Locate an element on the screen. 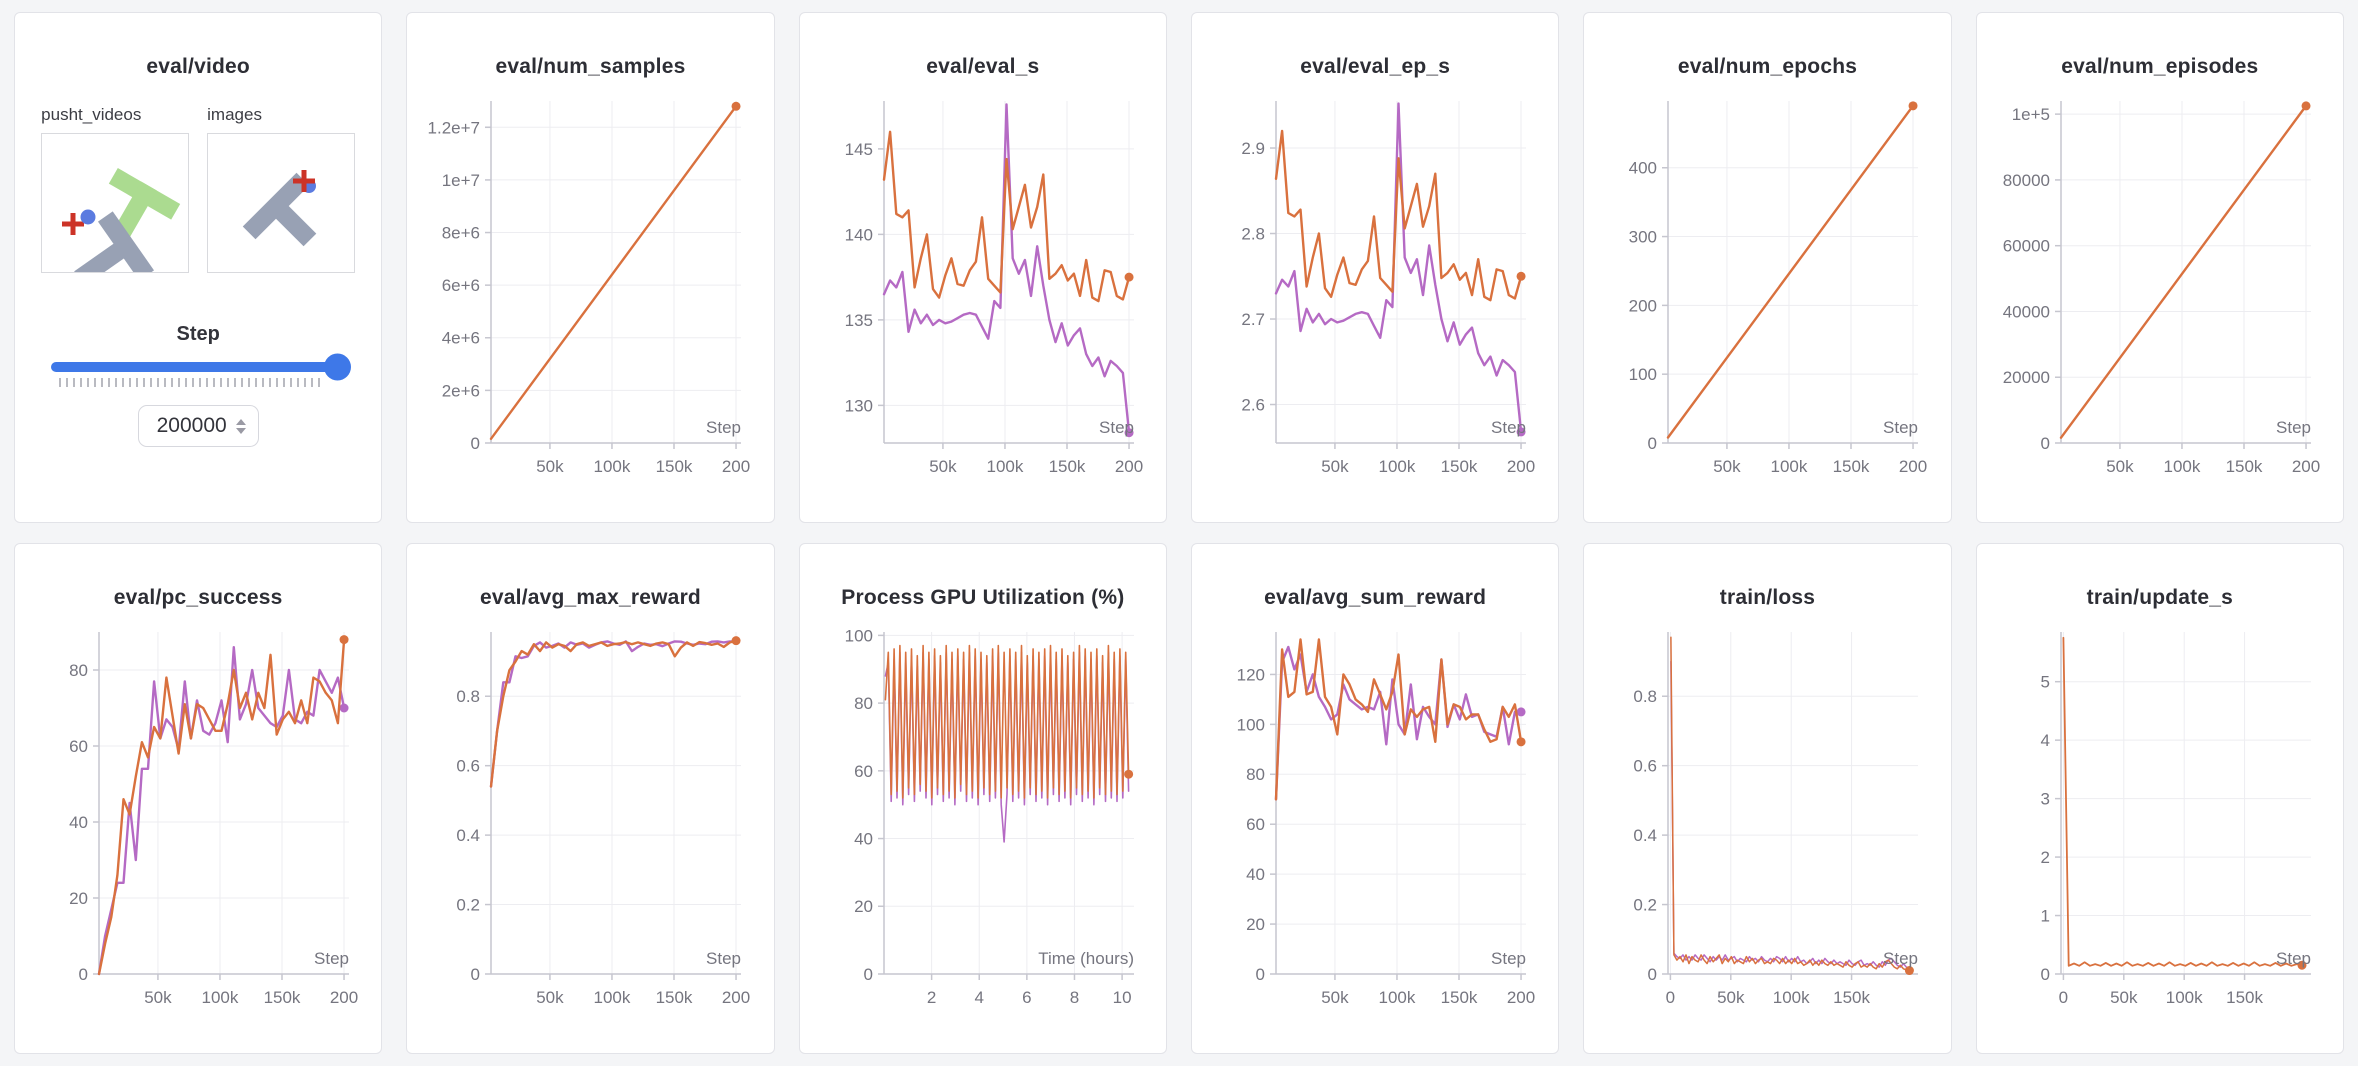 Image resolution: width=2358 pixels, height=1066 pixels. tick-labels: 0 20 40 60 80 100 2 4 6 8 10 is located at coordinates (987, 816).